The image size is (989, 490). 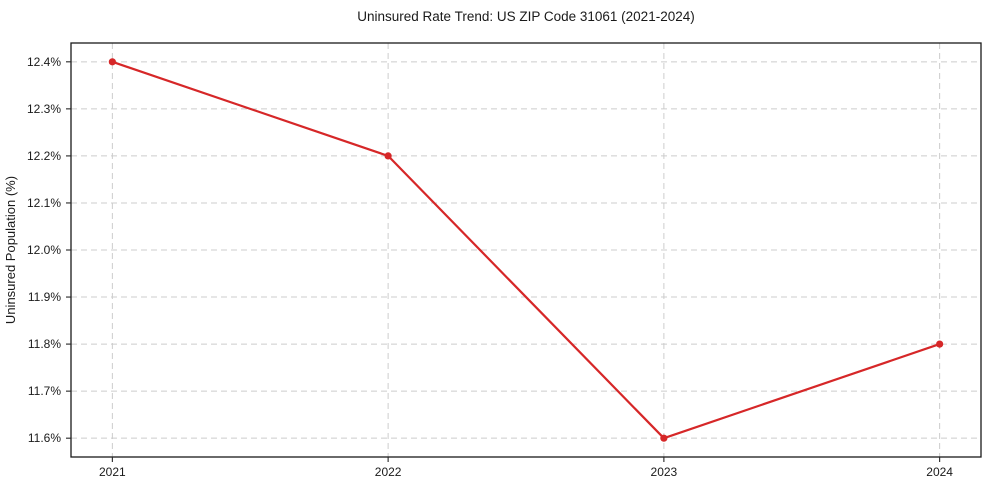 What do you see at coordinates (44, 438) in the screenshot?
I see `y-tick-label: 11.6%` at bounding box center [44, 438].